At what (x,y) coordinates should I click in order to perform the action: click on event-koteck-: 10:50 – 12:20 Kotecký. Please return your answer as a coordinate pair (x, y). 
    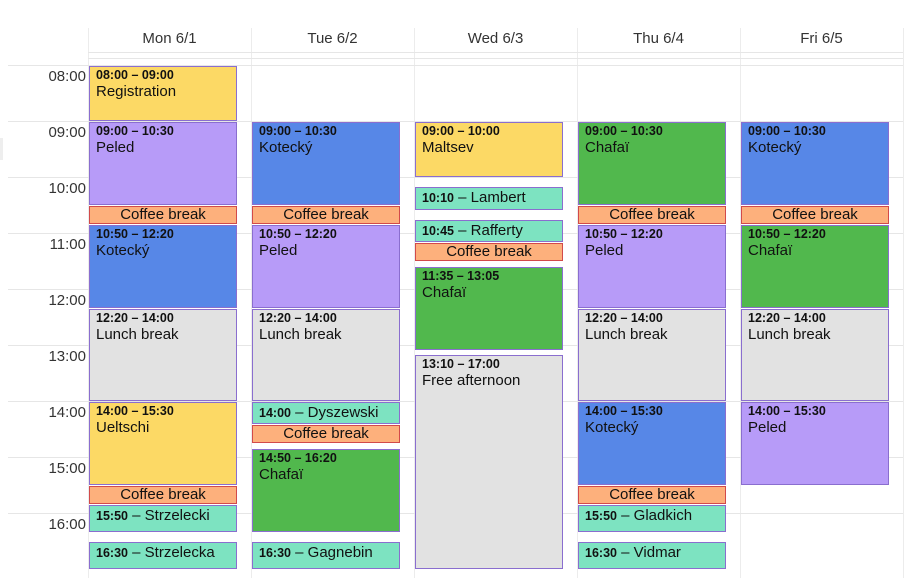
    Looking at the image, I should click on (163, 266).